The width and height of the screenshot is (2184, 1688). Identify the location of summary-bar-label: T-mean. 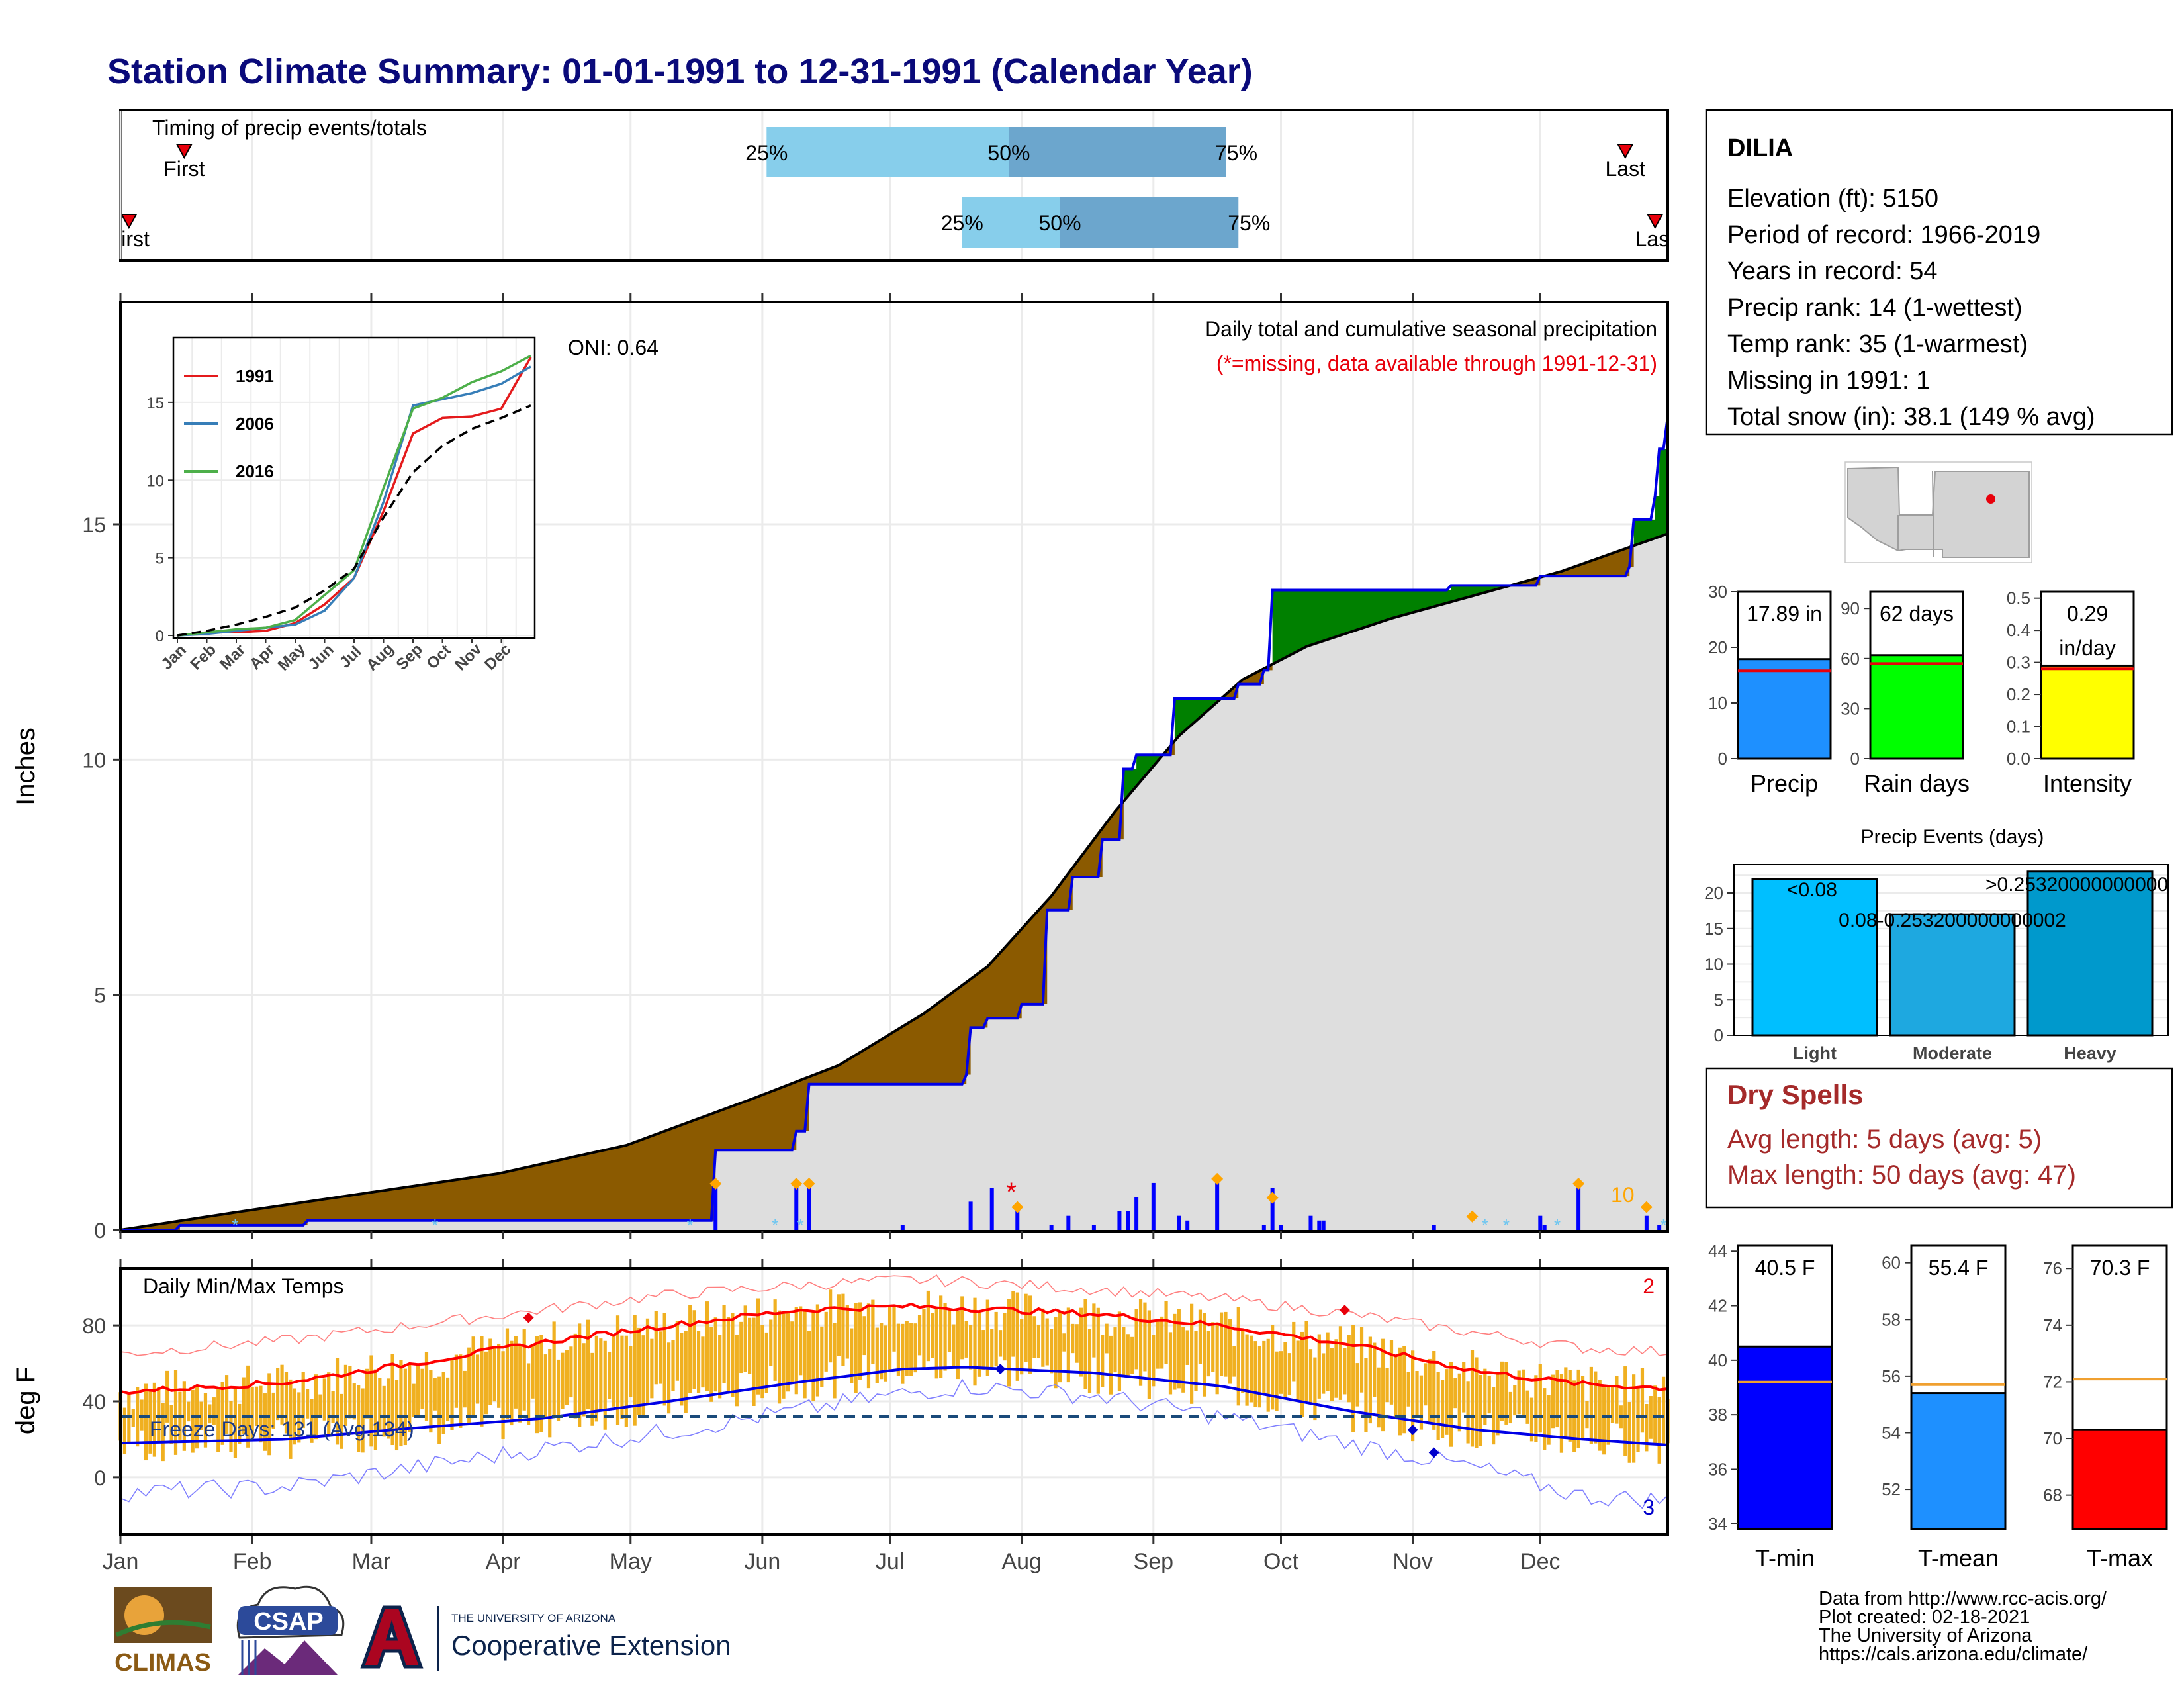
(1959, 1557).